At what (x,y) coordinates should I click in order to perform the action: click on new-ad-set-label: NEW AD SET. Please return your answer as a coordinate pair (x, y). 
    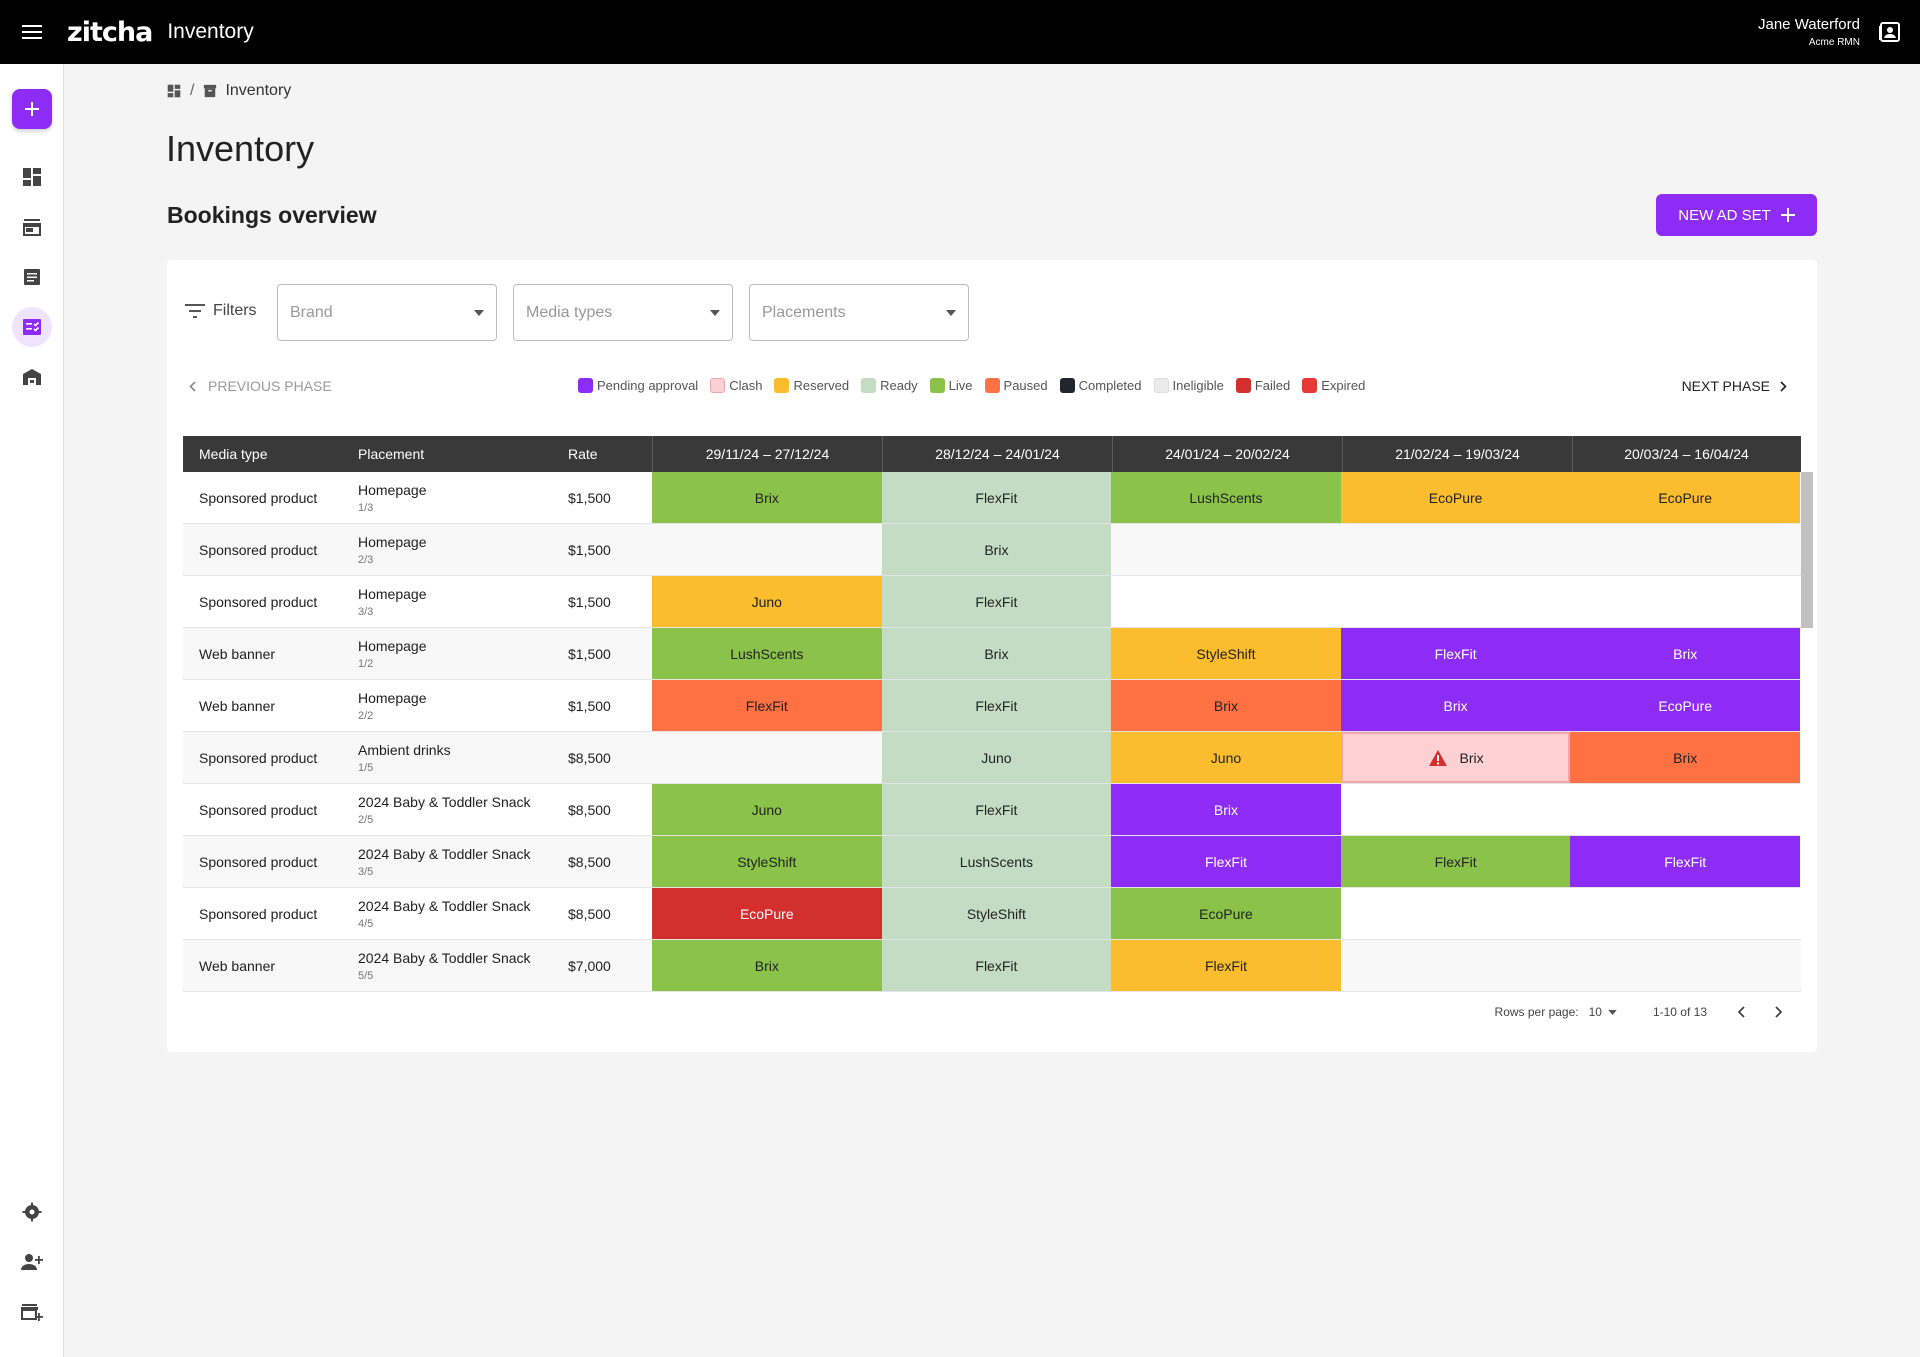
    Looking at the image, I should click on (1724, 215).